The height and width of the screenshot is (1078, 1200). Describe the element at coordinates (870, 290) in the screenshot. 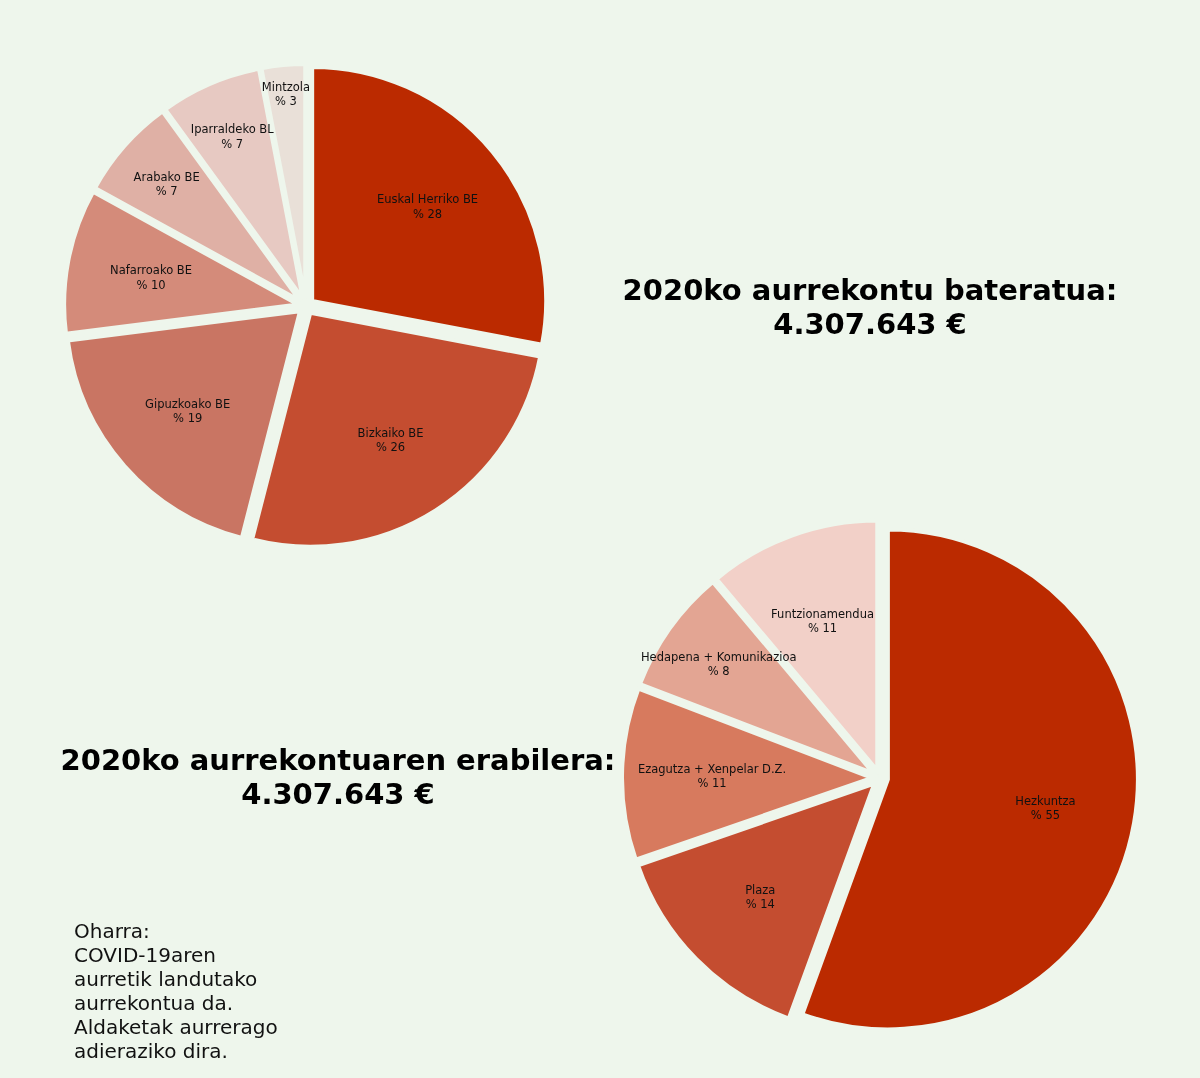

I see `text: 2020ko aurrekontu bateratua:` at that location.